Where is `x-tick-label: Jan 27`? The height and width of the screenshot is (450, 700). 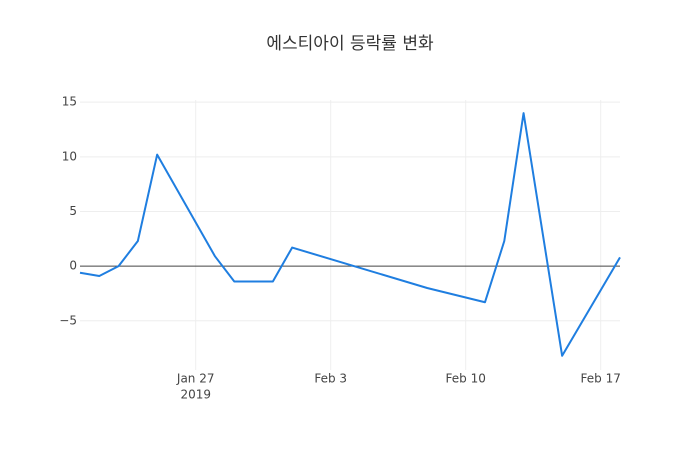
x-tick-label: Jan 27 is located at coordinates (195, 379).